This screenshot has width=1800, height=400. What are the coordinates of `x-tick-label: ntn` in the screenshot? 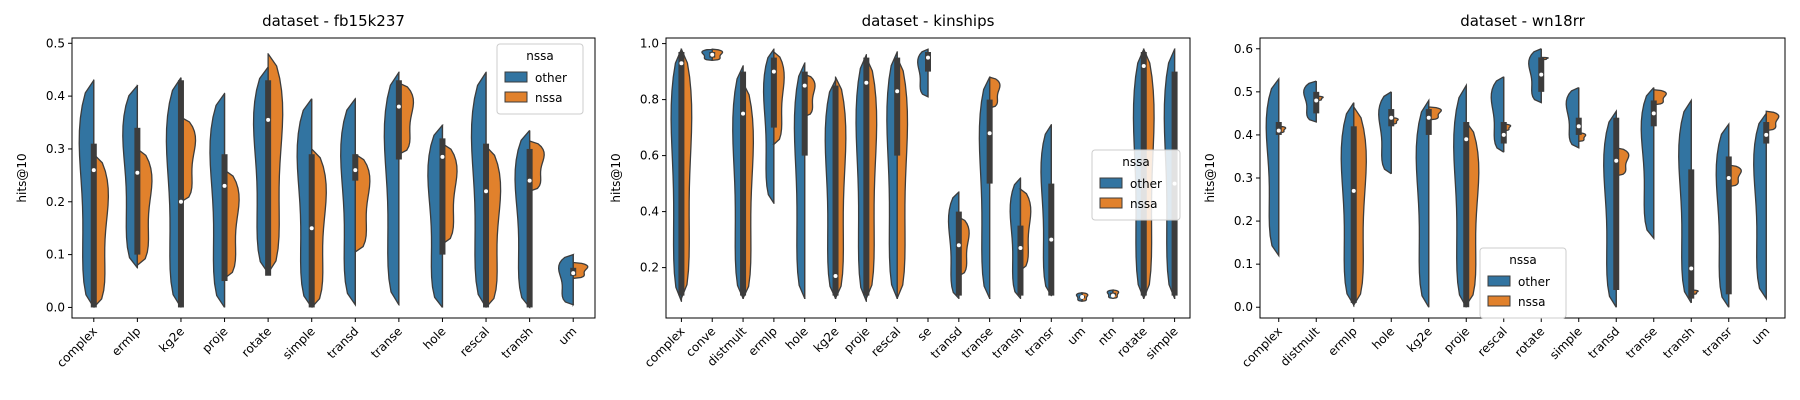 It's located at (1107, 336).